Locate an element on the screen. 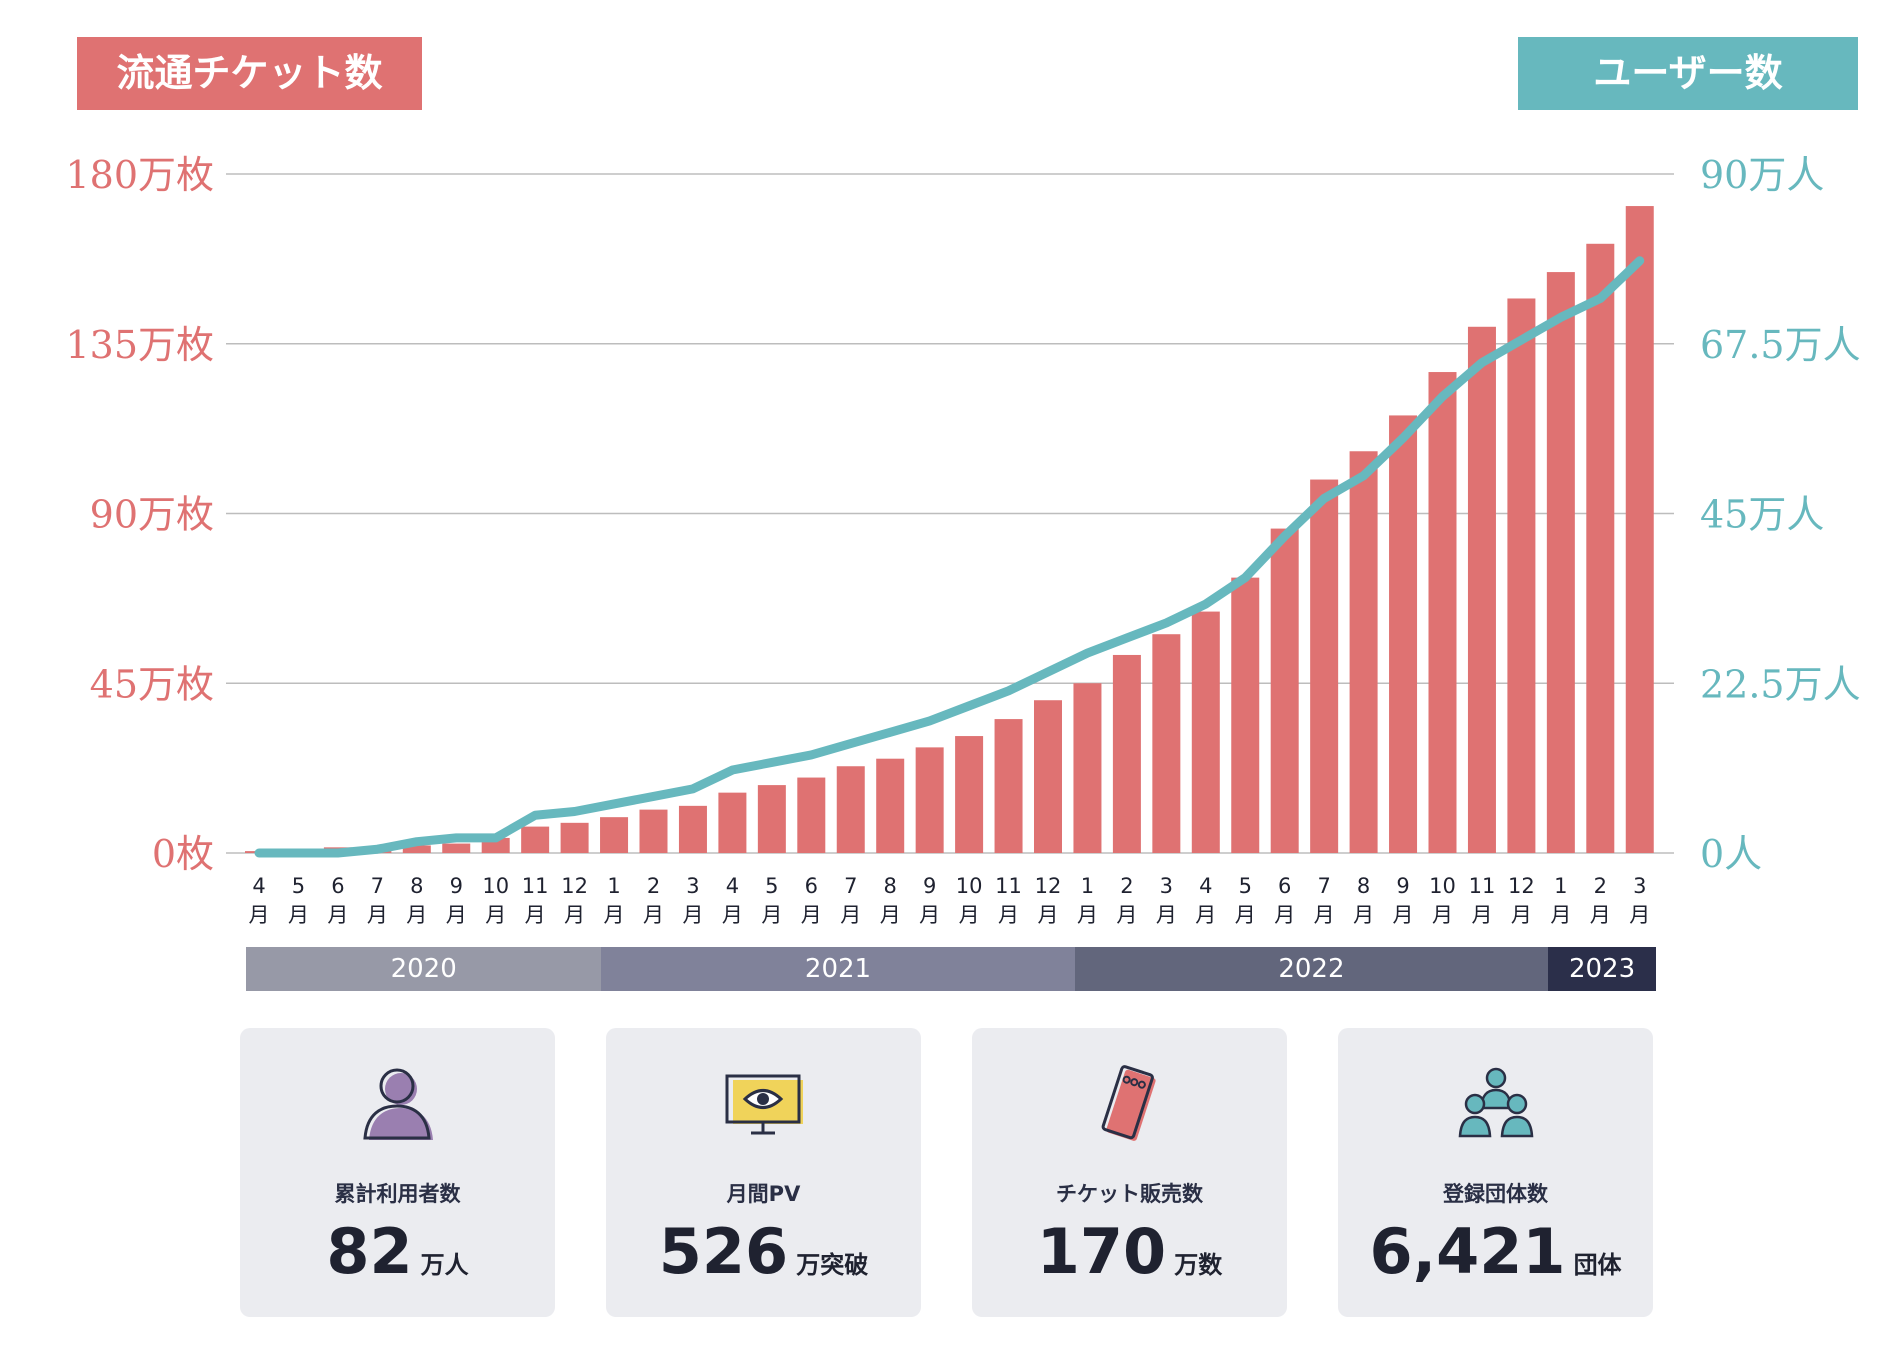  stat-label: 月間PV is located at coordinates (763, 1194).